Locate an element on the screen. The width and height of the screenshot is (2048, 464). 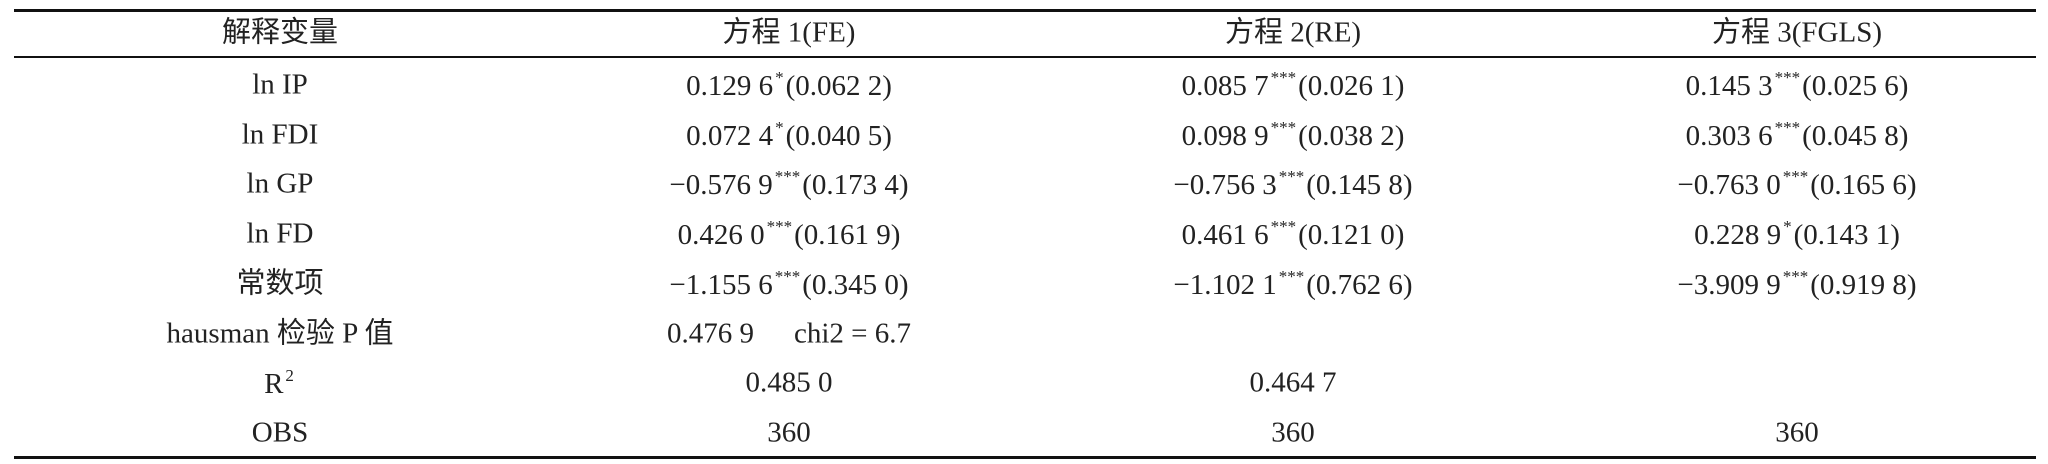
standard-error: (0.045 8) is located at coordinates (1855, 135).